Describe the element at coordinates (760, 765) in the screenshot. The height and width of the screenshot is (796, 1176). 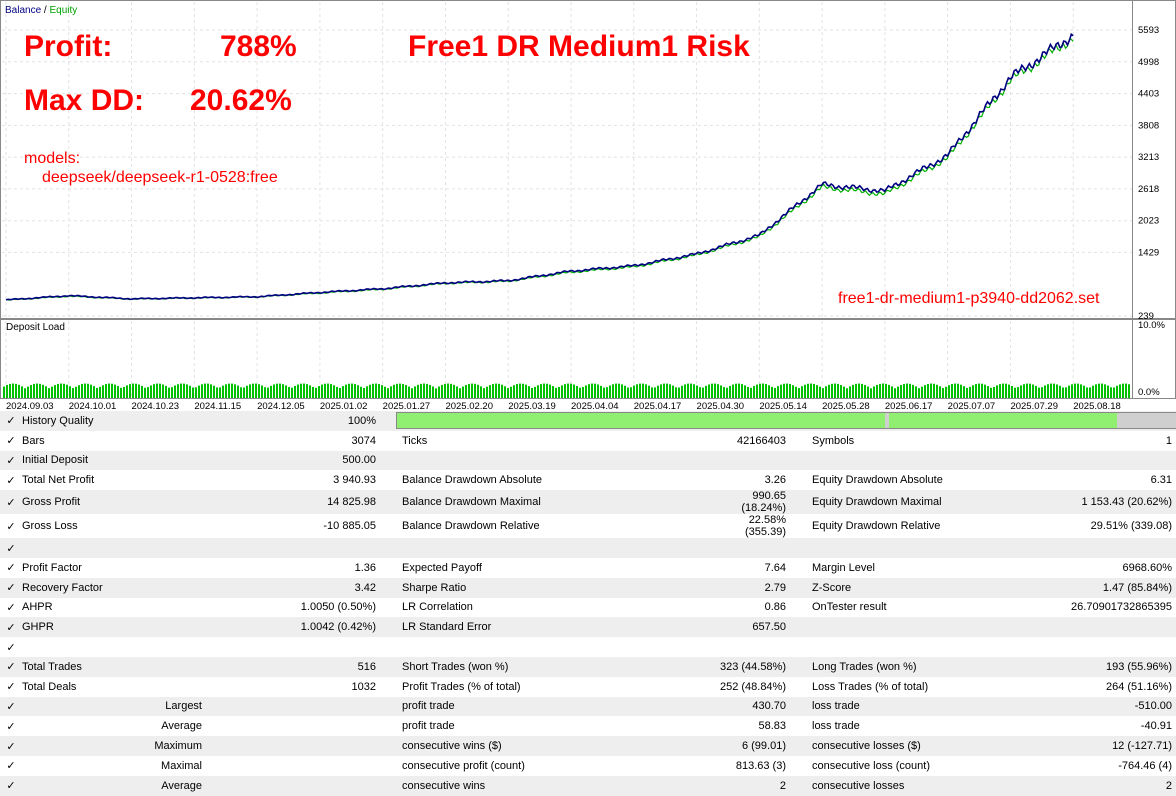
I see `stat-value-2: 813.63 (3)` at that location.